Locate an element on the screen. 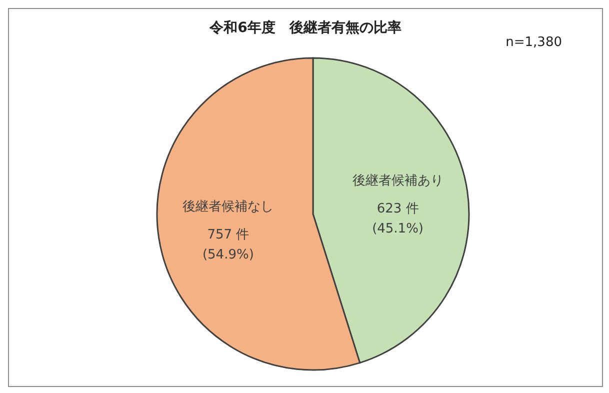 Image resolution: width=609 pixels, height=393 pixels. text: n=1,380 is located at coordinates (534, 42).